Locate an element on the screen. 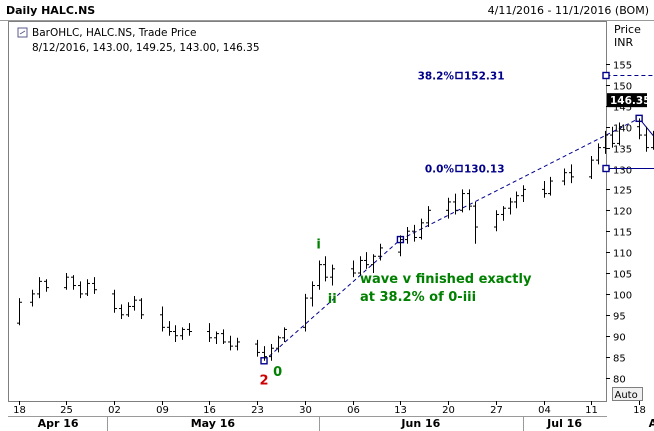 The height and width of the screenshot is (431, 654). y-tick-label: 120 is located at coordinates (622, 212).